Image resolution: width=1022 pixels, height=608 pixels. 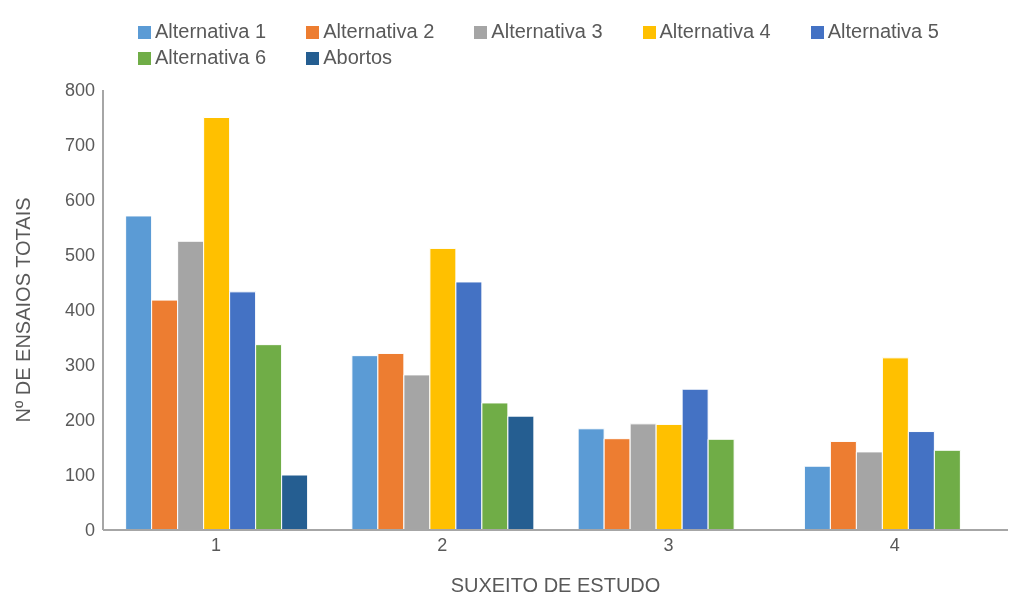 What do you see at coordinates (79, 255) in the screenshot?
I see `y-tick-label: 500` at bounding box center [79, 255].